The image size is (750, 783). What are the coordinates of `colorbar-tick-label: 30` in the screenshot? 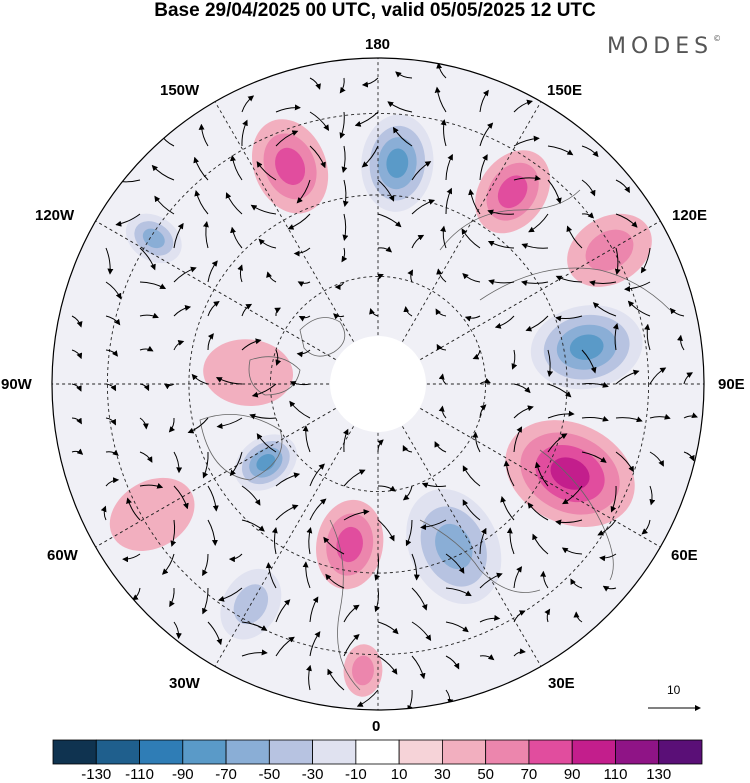 It's located at (442, 774).